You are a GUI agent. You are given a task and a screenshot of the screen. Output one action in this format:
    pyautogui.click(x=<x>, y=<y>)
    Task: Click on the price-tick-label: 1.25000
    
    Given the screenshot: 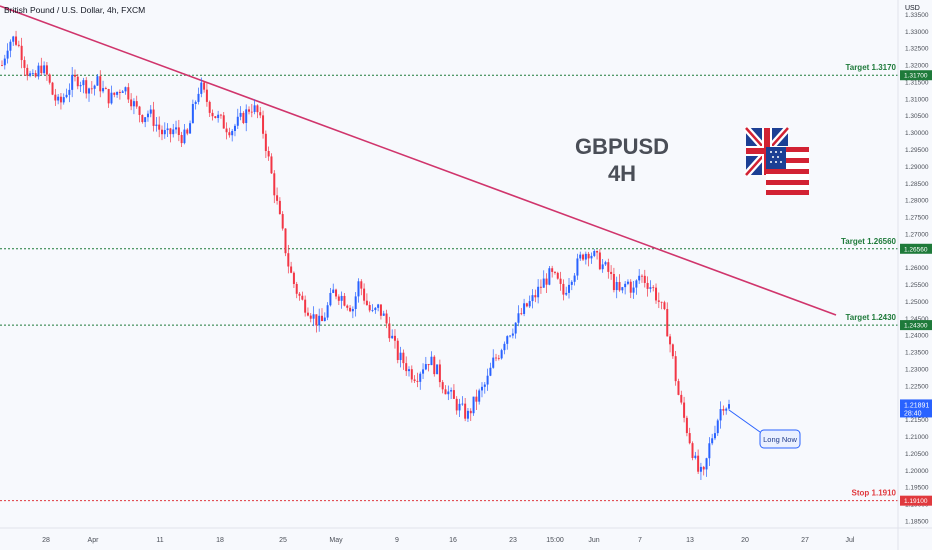 What is the action you would take?
    pyautogui.click(x=917, y=302)
    